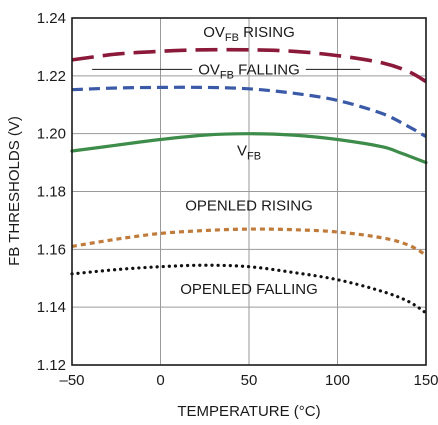 This screenshot has height=425, width=438. I want to click on annotation-ann-openled-rising: OPENLED RISING, so click(249, 205).